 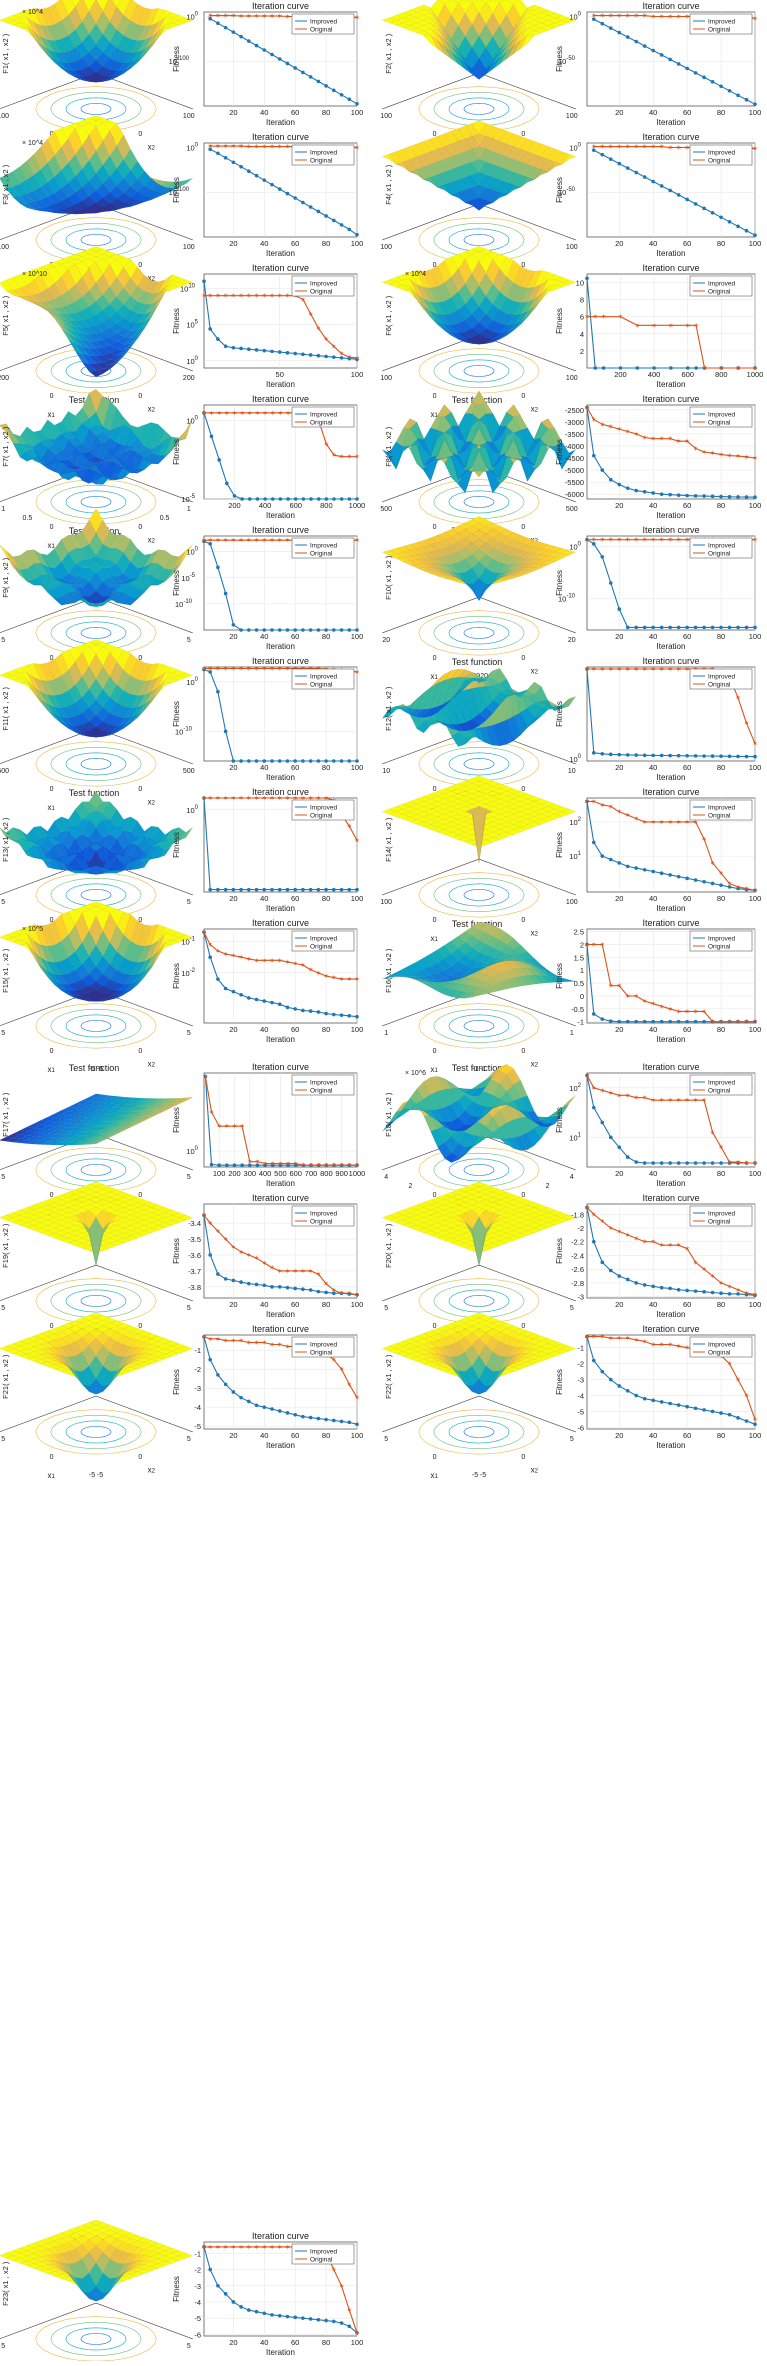 I want to click on x-tick-label: 600, so click(x=295, y=505).